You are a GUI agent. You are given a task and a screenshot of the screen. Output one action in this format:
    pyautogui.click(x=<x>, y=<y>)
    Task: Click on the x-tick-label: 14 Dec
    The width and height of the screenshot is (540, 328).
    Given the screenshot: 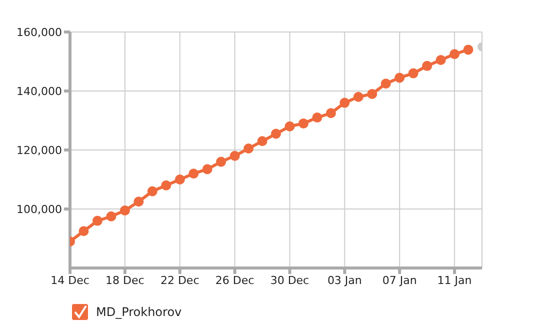 What is the action you would take?
    pyautogui.click(x=70, y=280)
    